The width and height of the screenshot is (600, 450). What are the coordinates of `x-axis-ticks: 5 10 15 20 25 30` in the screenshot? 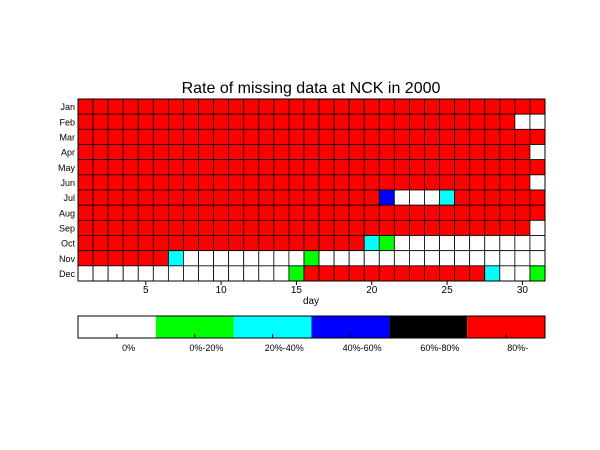 It's located at (335, 288).